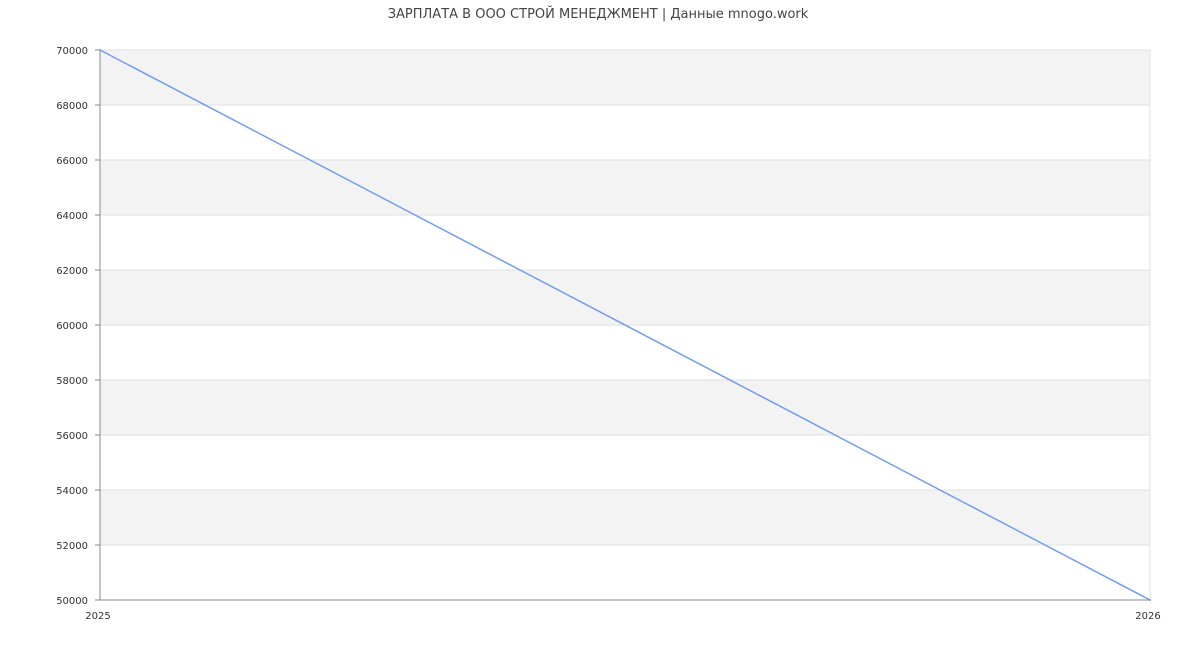 The height and width of the screenshot is (654, 1200). I want to click on x-tick-label: 2025, so click(97, 616).